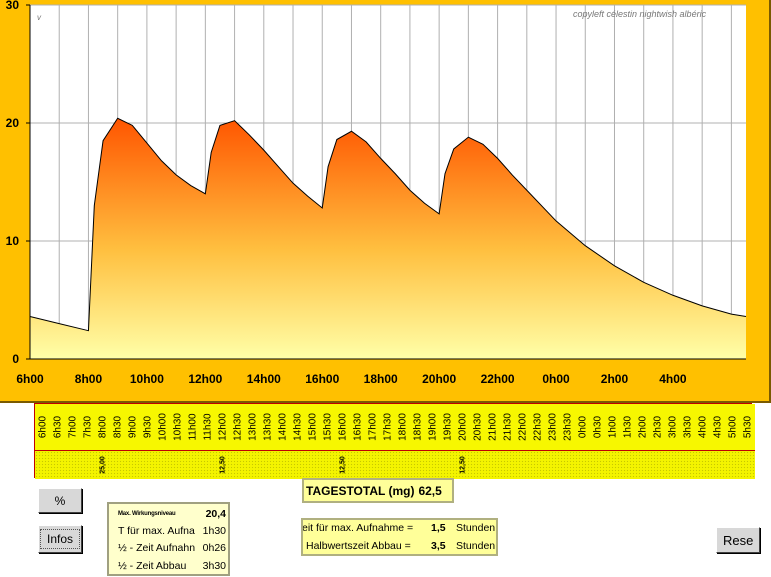 Image resolution: width=771 pixels, height=577 pixels. I want to click on max-level-value: 20,4, so click(215, 514).